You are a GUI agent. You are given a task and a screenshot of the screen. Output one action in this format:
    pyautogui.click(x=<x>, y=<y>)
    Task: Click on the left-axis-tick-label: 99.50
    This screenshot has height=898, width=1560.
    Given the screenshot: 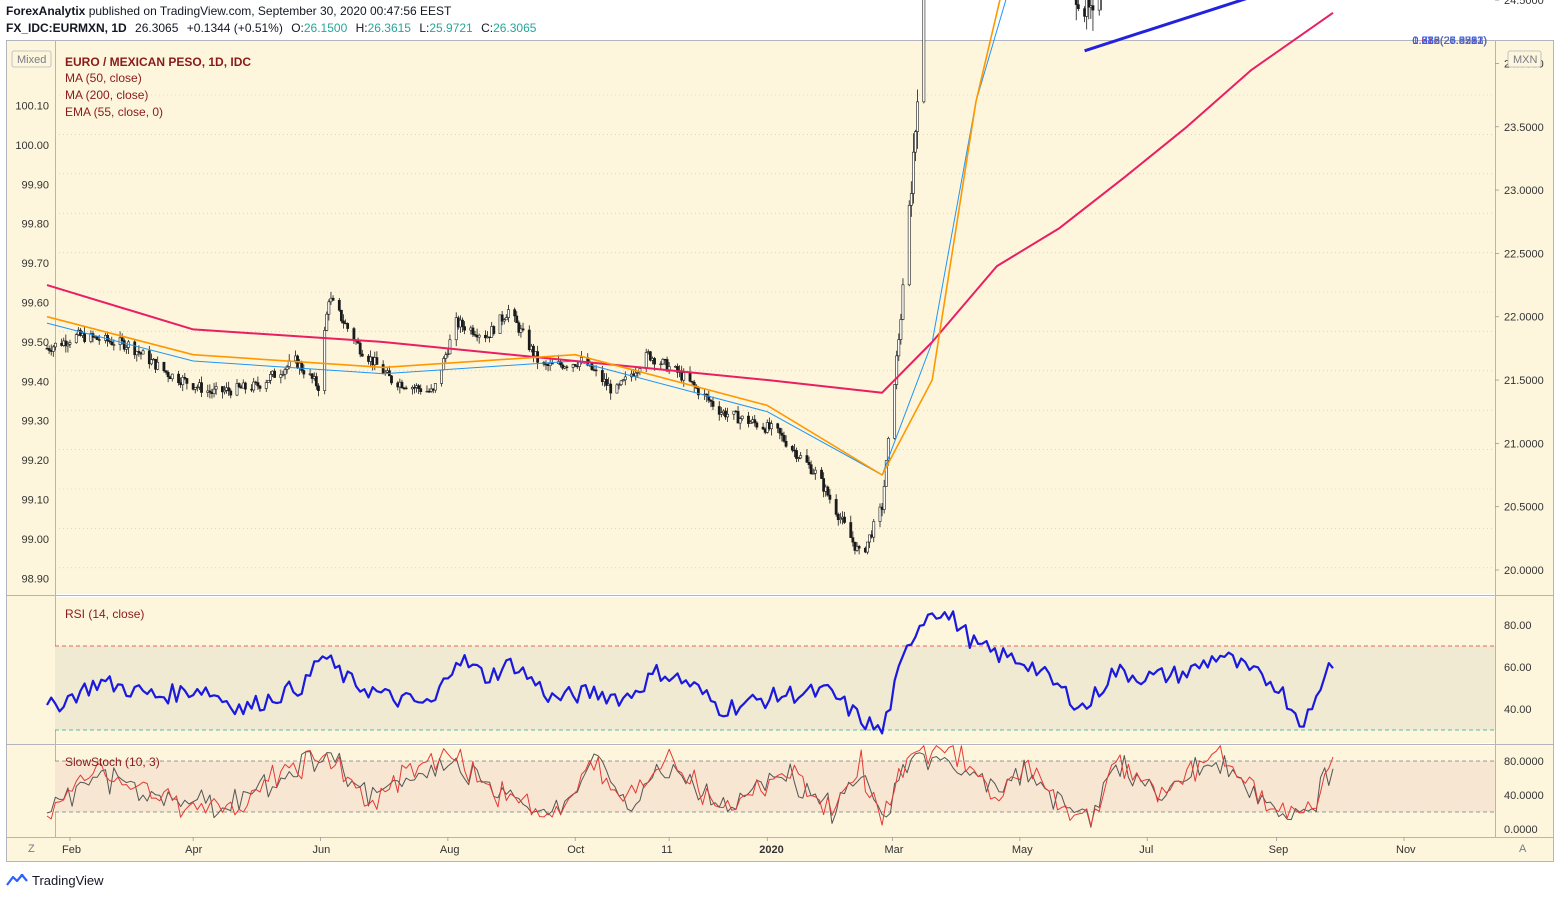 What is the action you would take?
    pyautogui.click(x=35, y=343)
    